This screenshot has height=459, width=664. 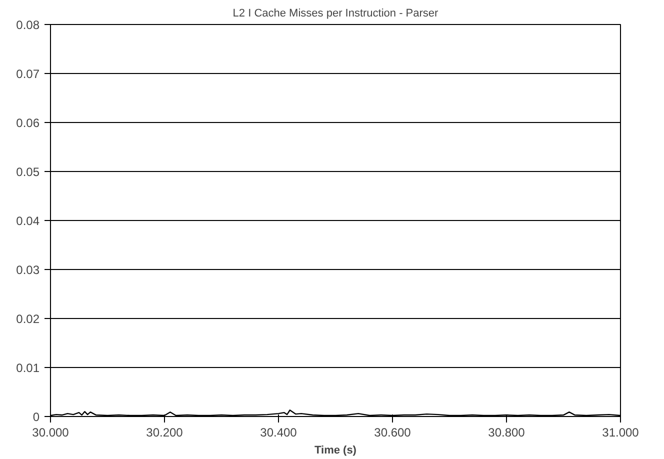 What do you see at coordinates (621, 433) in the screenshot?
I see `x-tick-label: 31.000` at bounding box center [621, 433].